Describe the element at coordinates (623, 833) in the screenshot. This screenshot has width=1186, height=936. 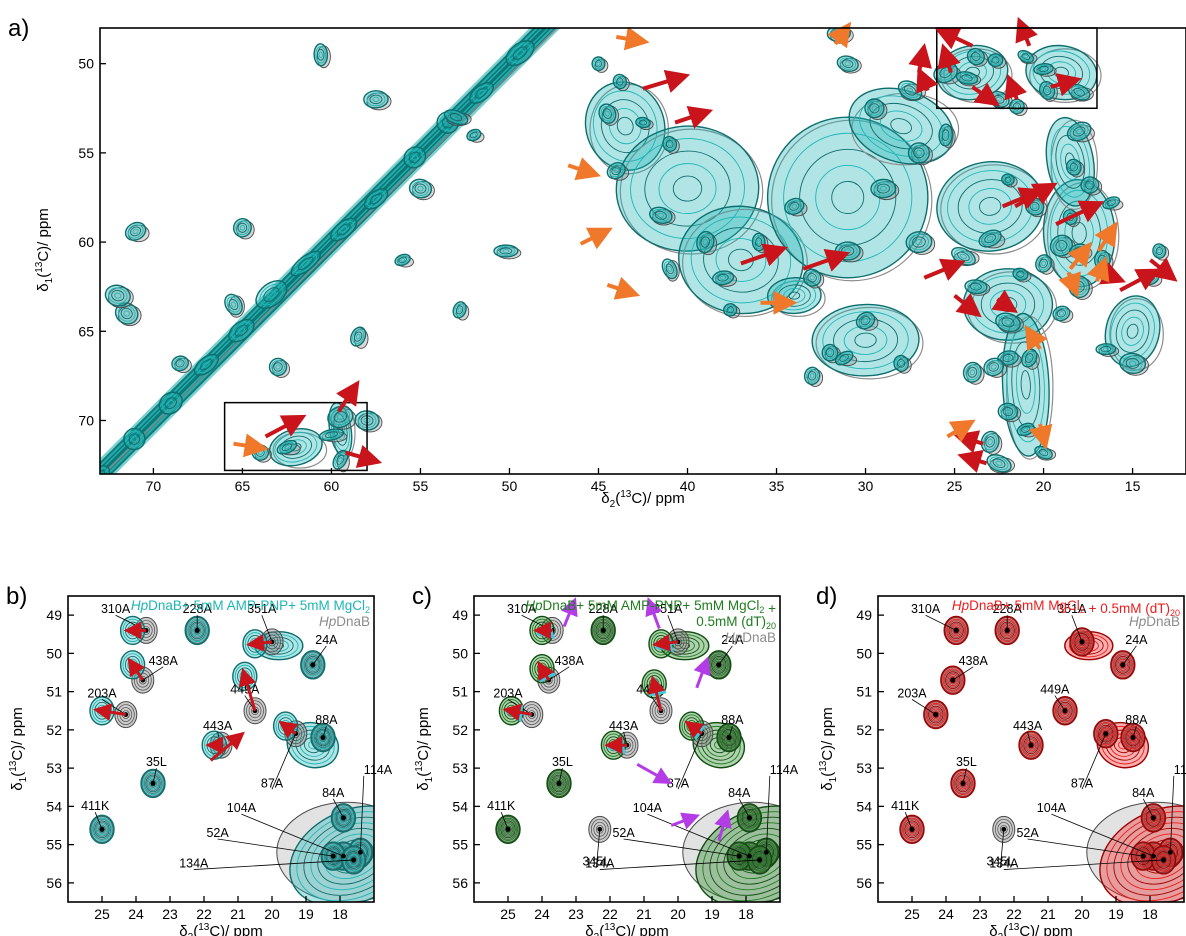
I see `assignment-label: 52A` at that location.